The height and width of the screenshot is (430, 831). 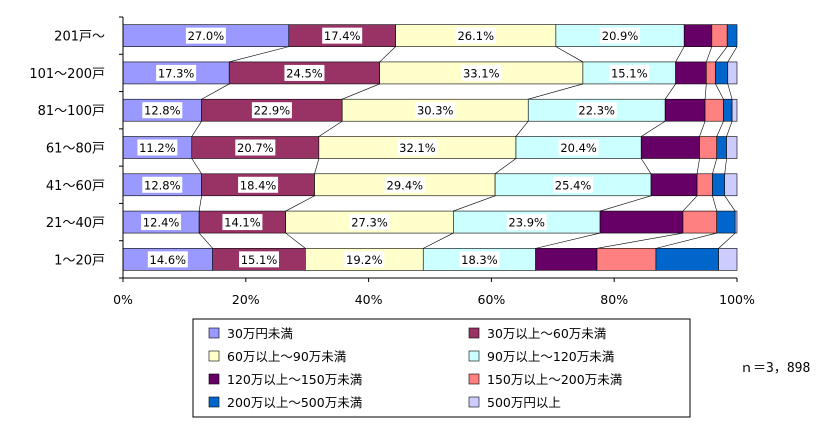 What do you see at coordinates (123, 299) in the screenshot?
I see `x-tick-label: 0%` at bounding box center [123, 299].